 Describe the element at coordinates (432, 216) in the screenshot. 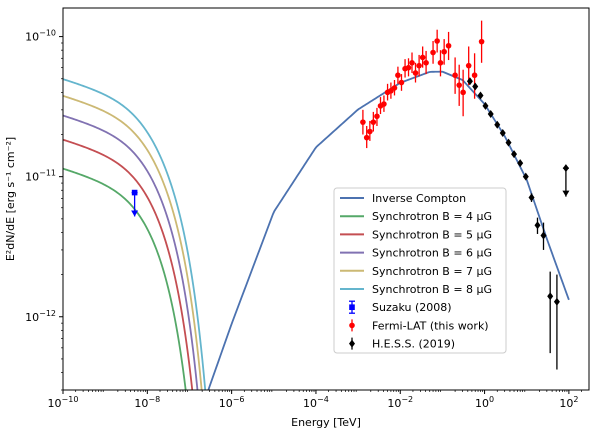

I see `legend-label-1: Synchrotron B = 4 μG` at that location.